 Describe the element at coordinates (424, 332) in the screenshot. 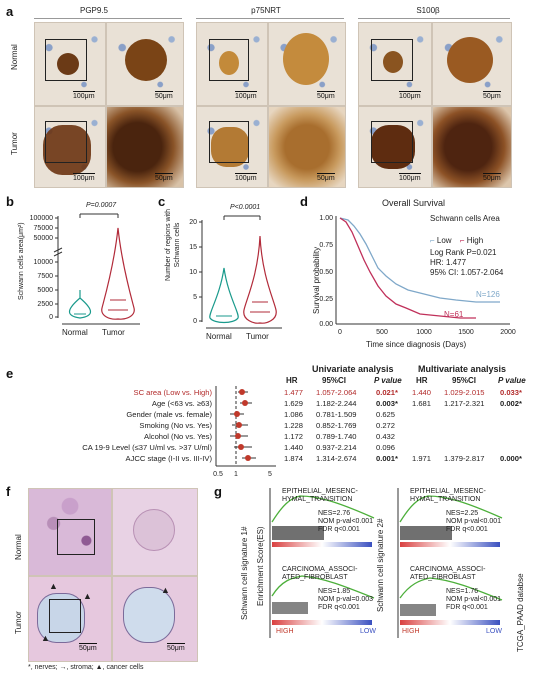

I see `xtick-d: 1000` at that location.